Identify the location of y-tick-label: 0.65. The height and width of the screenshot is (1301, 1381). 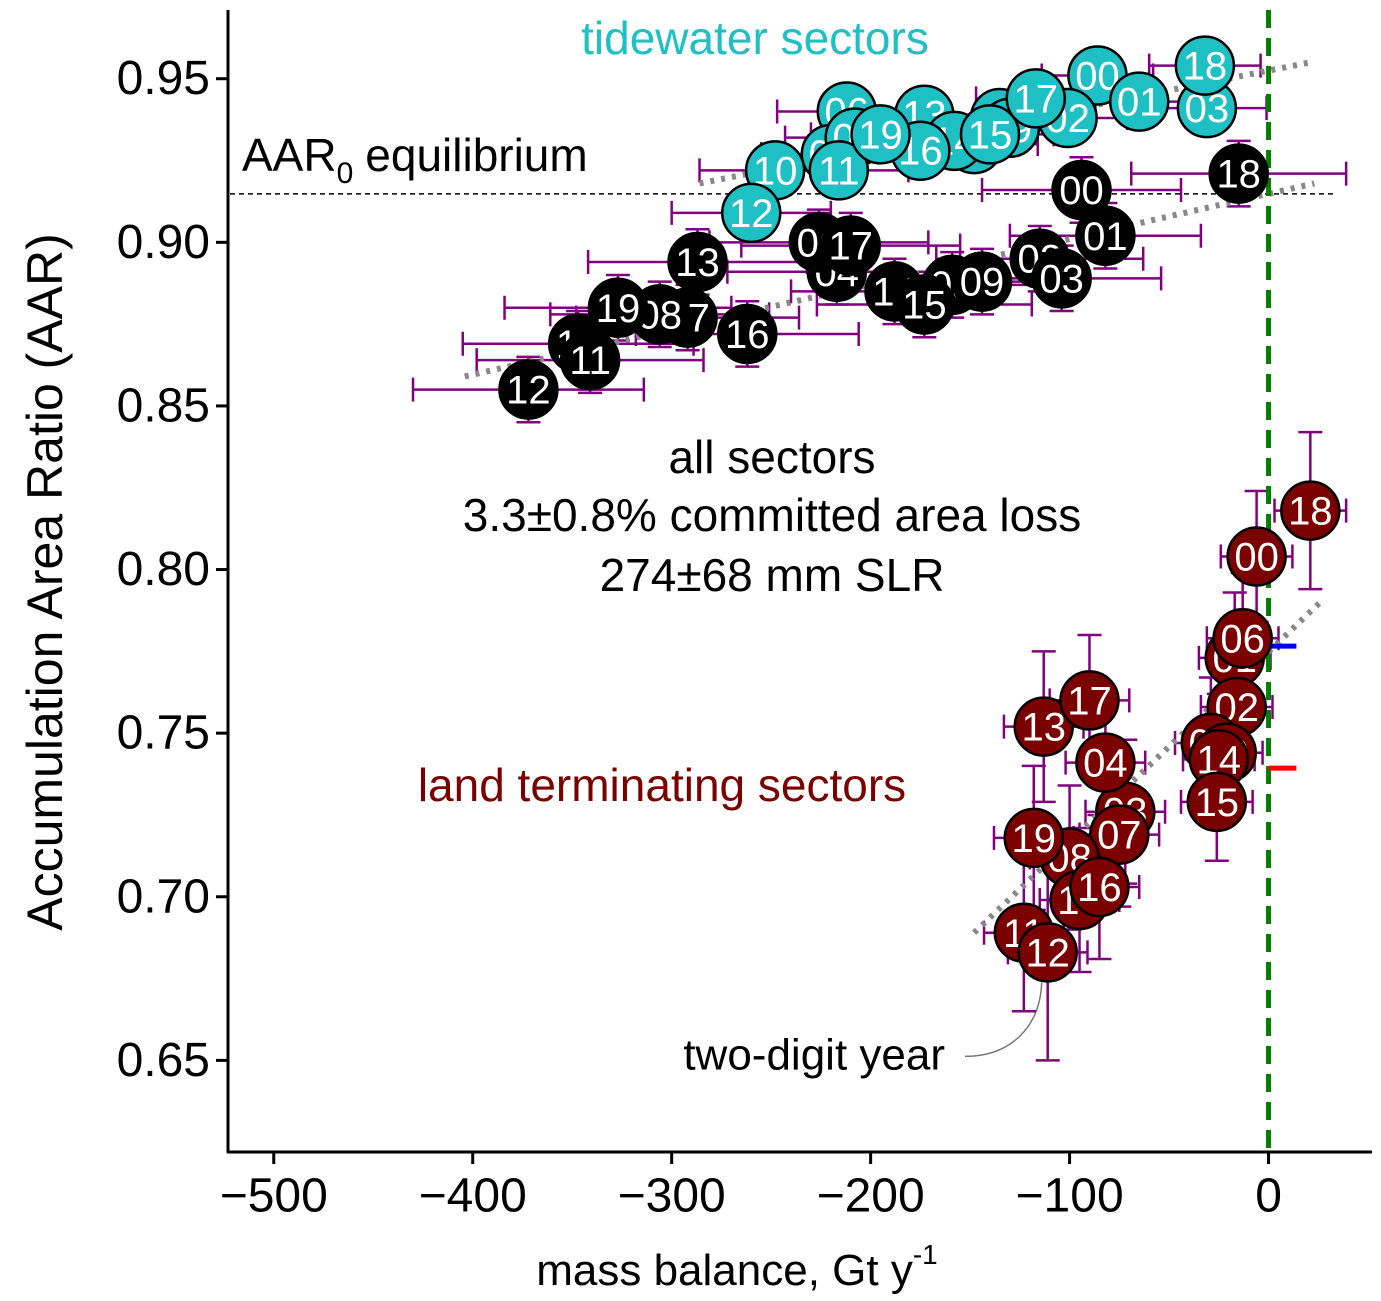
(163, 1060).